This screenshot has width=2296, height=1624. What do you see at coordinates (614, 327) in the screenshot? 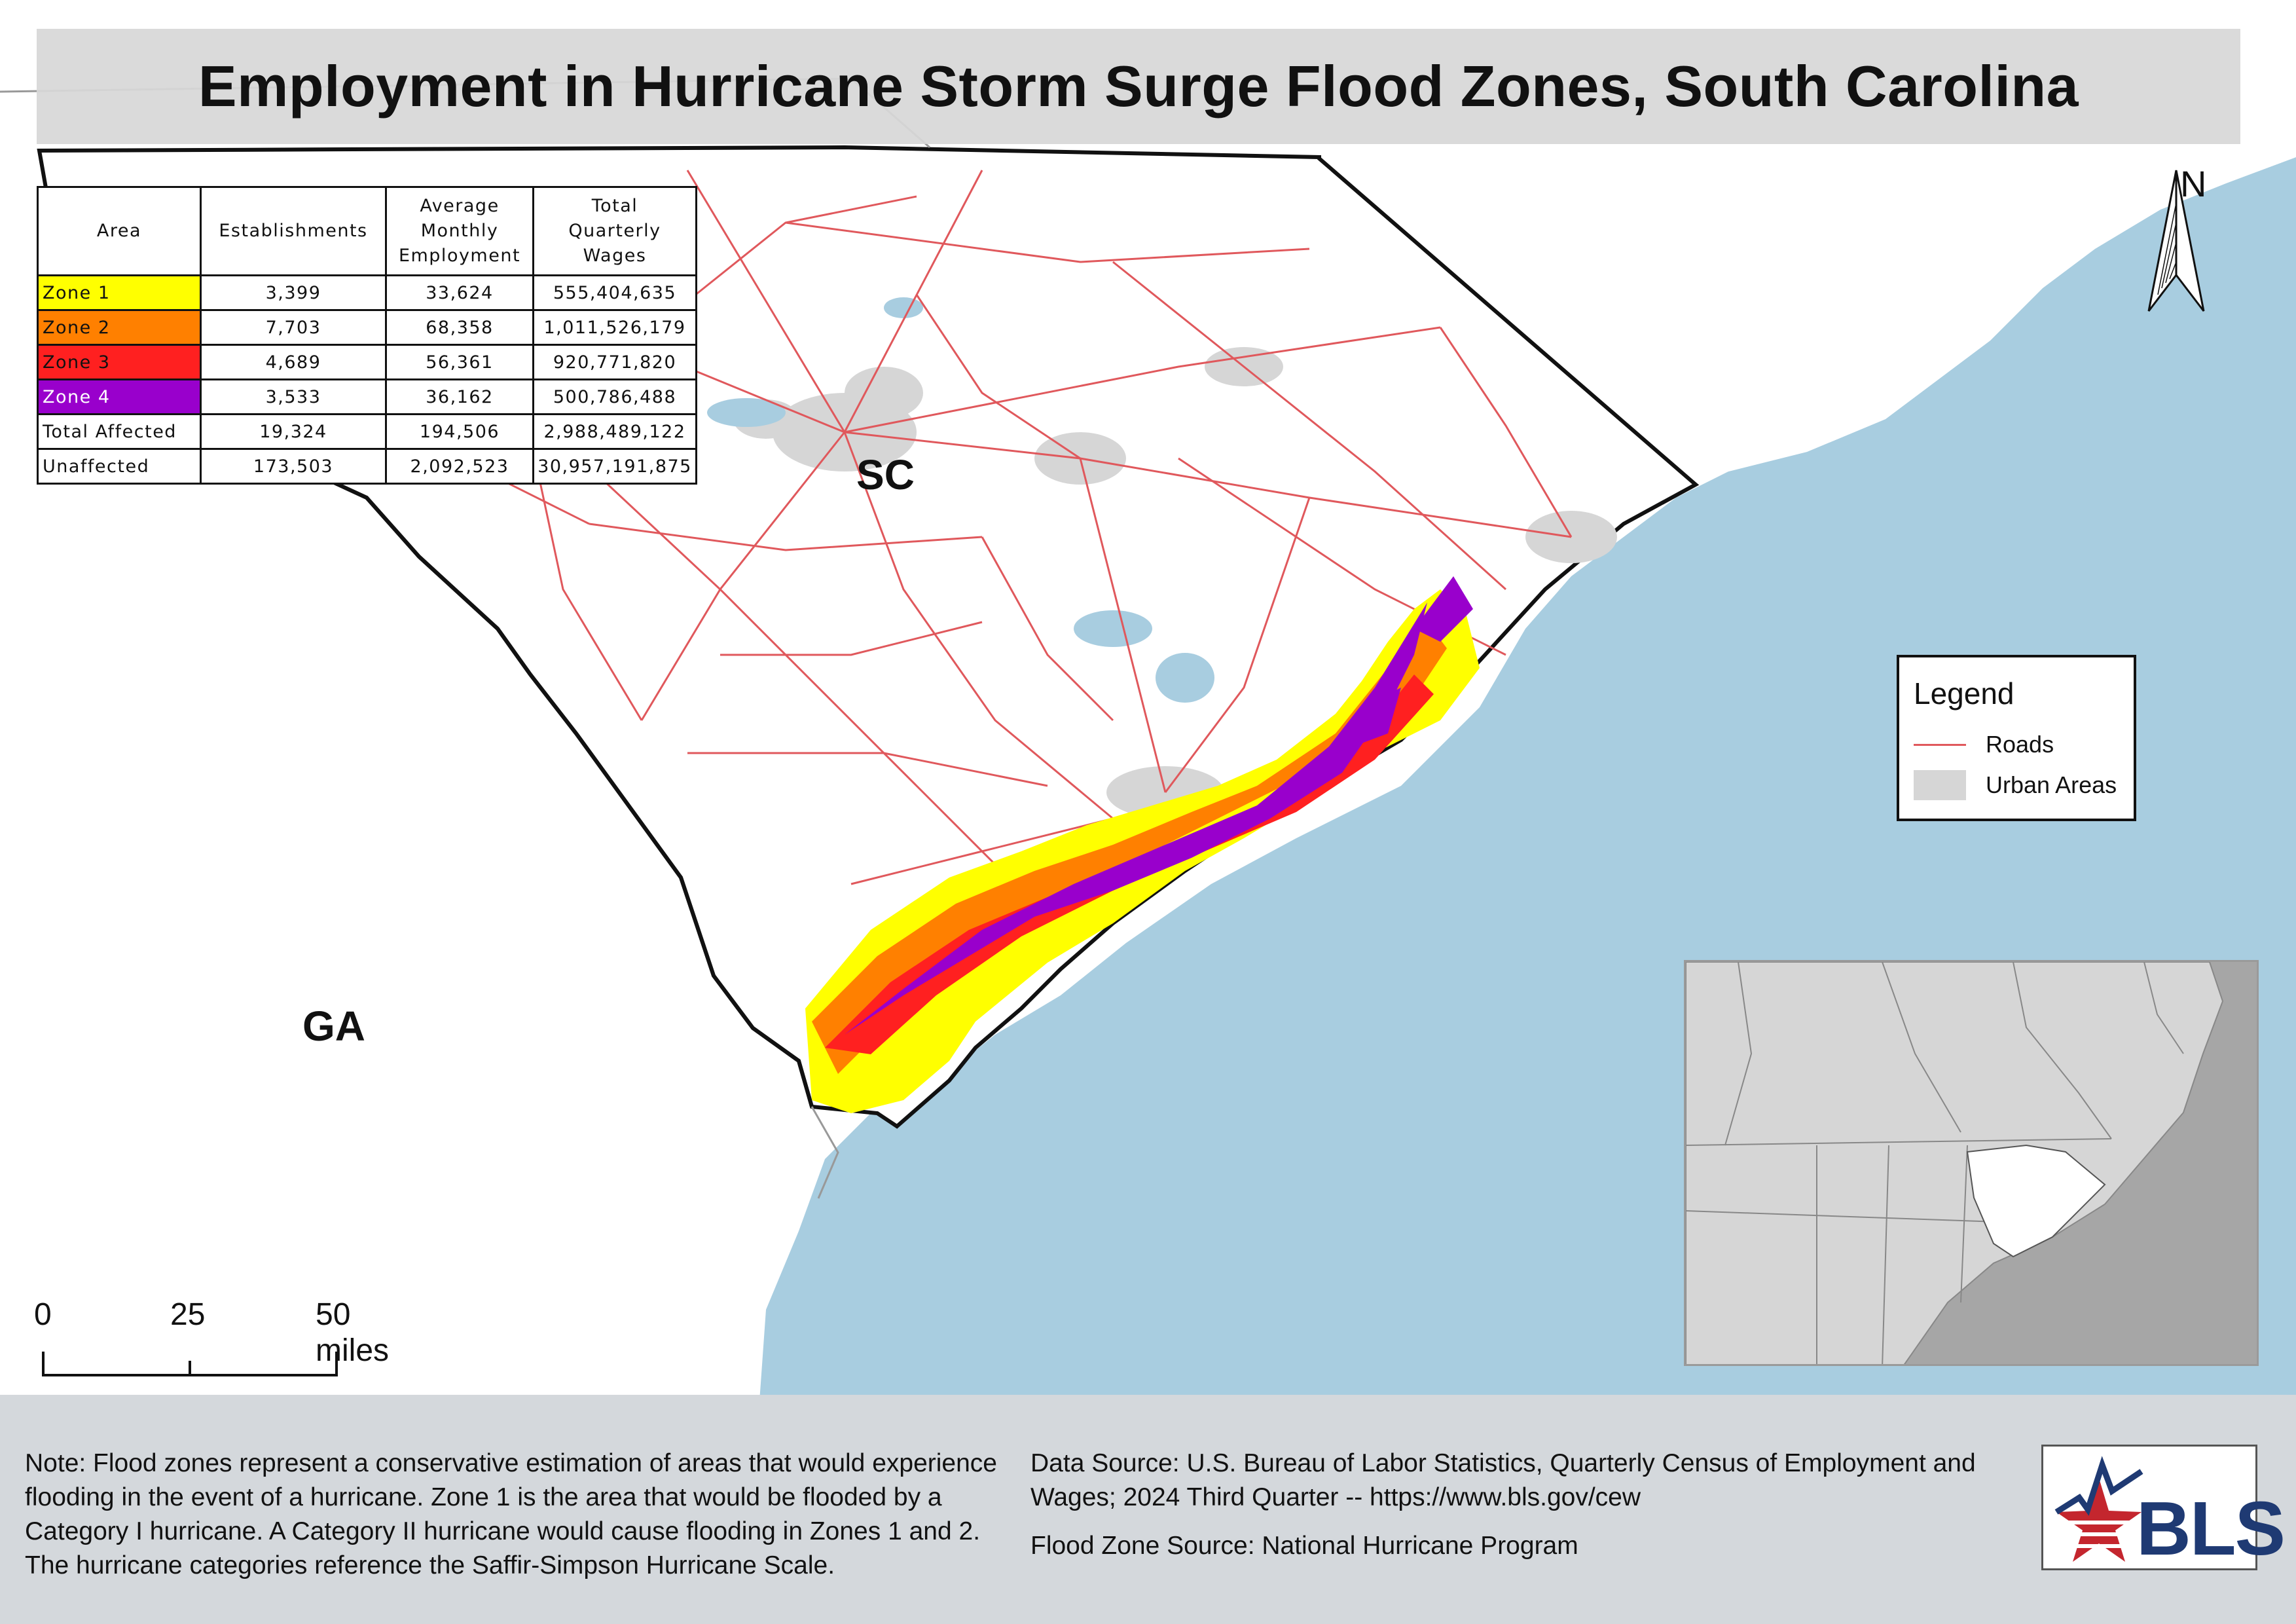
I see `wages-cell: 1,011,526,179` at bounding box center [614, 327].